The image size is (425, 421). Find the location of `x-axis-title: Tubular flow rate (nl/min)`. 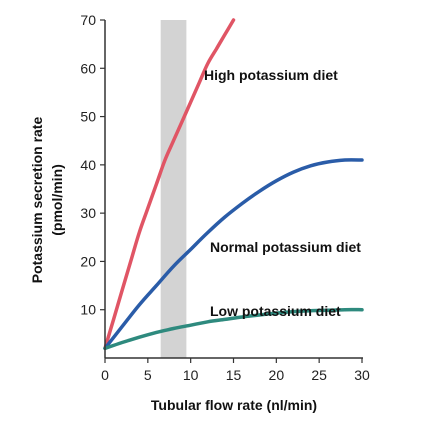

x-axis-title: Tubular flow rate (nl/min) is located at coordinates (234, 405).